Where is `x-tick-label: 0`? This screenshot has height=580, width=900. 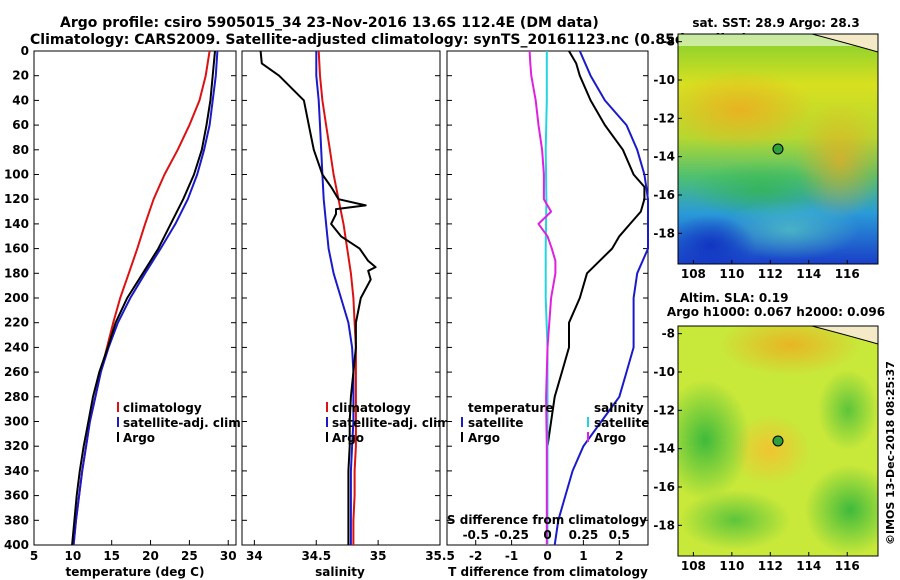 x-tick-label: 0 is located at coordinates (547, 556).